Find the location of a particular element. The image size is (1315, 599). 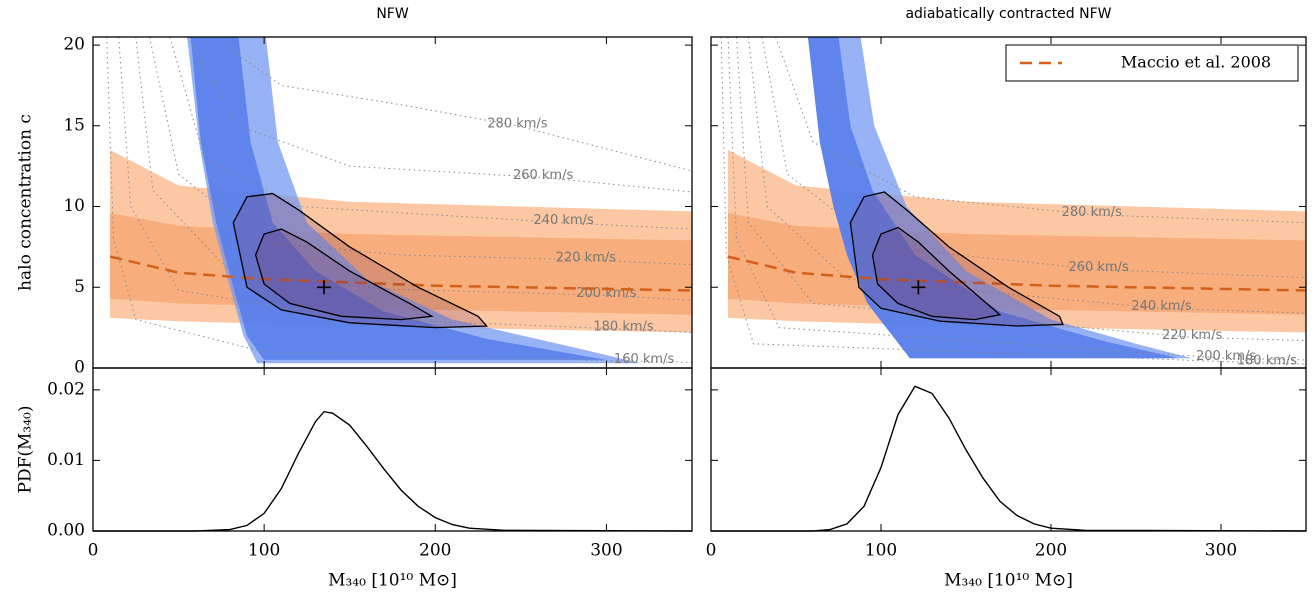

y-tick-label: 0.02 is located at coordinates (66, 389).